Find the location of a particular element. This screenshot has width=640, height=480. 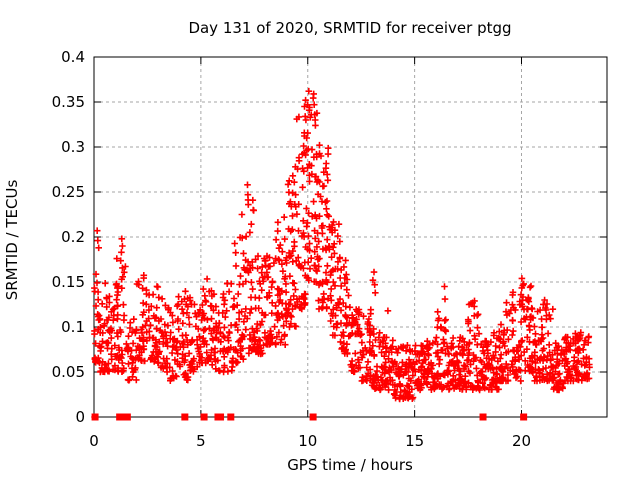

y-tick-label: 0.1 is located at coordinates (73, 327).